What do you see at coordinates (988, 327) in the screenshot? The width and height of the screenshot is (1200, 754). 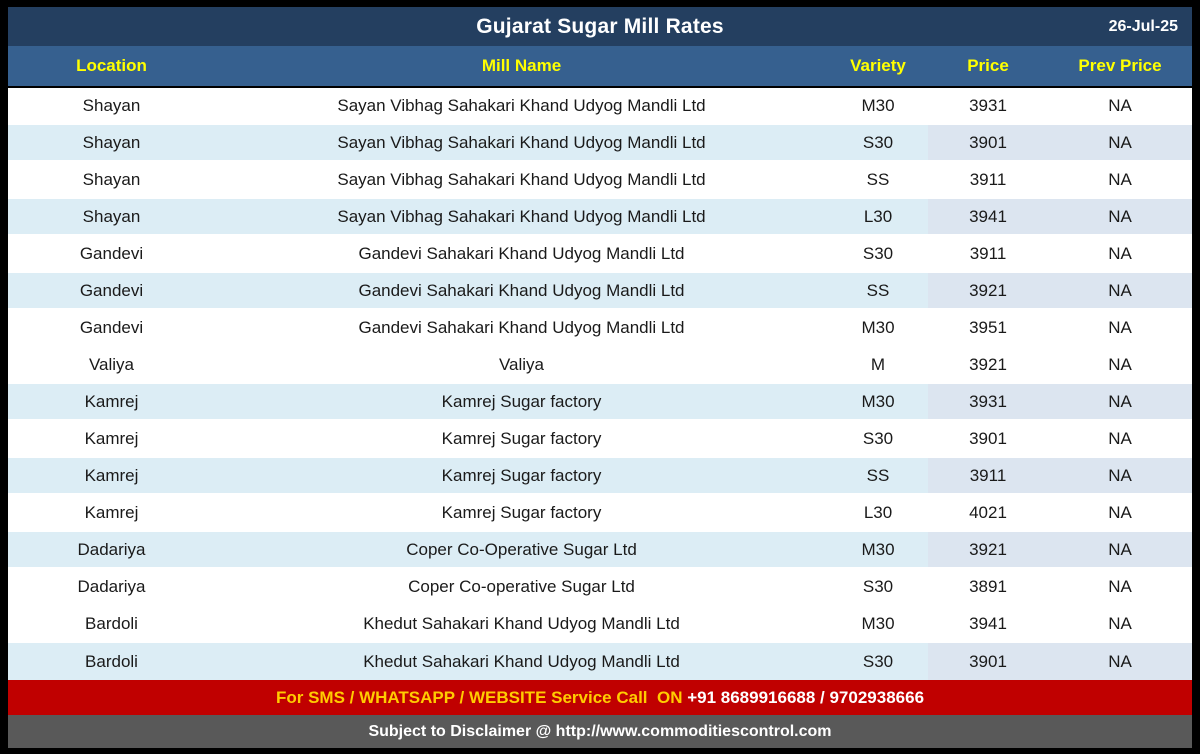 I see `cell-price: 3951` at bounding box center [988, 327].